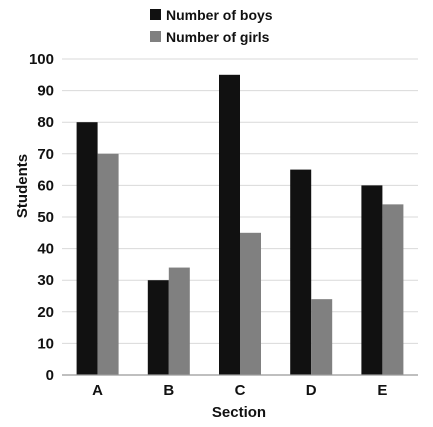 This screenshot has width=433, height=427. What do you see at coordinates (382, 390) in the screenshot?
I see `x-tick-label-e: E` at bounding box center [382, 390].